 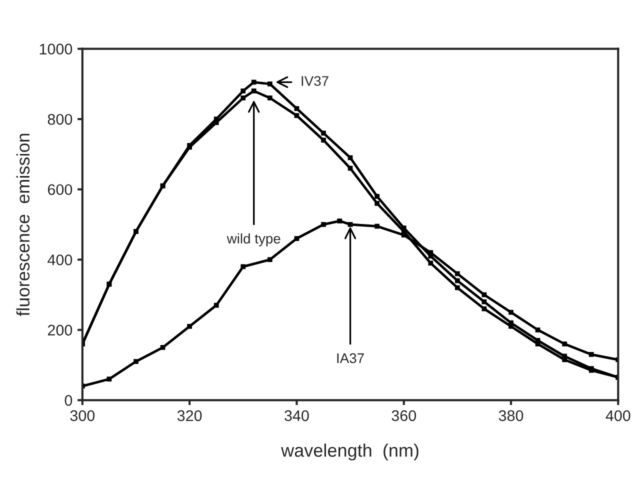 What do you see at coordinates (349, 452) in the screenshot?
I see `x-axis-title: wavelength (nm)` at bounding box center [349, 452].